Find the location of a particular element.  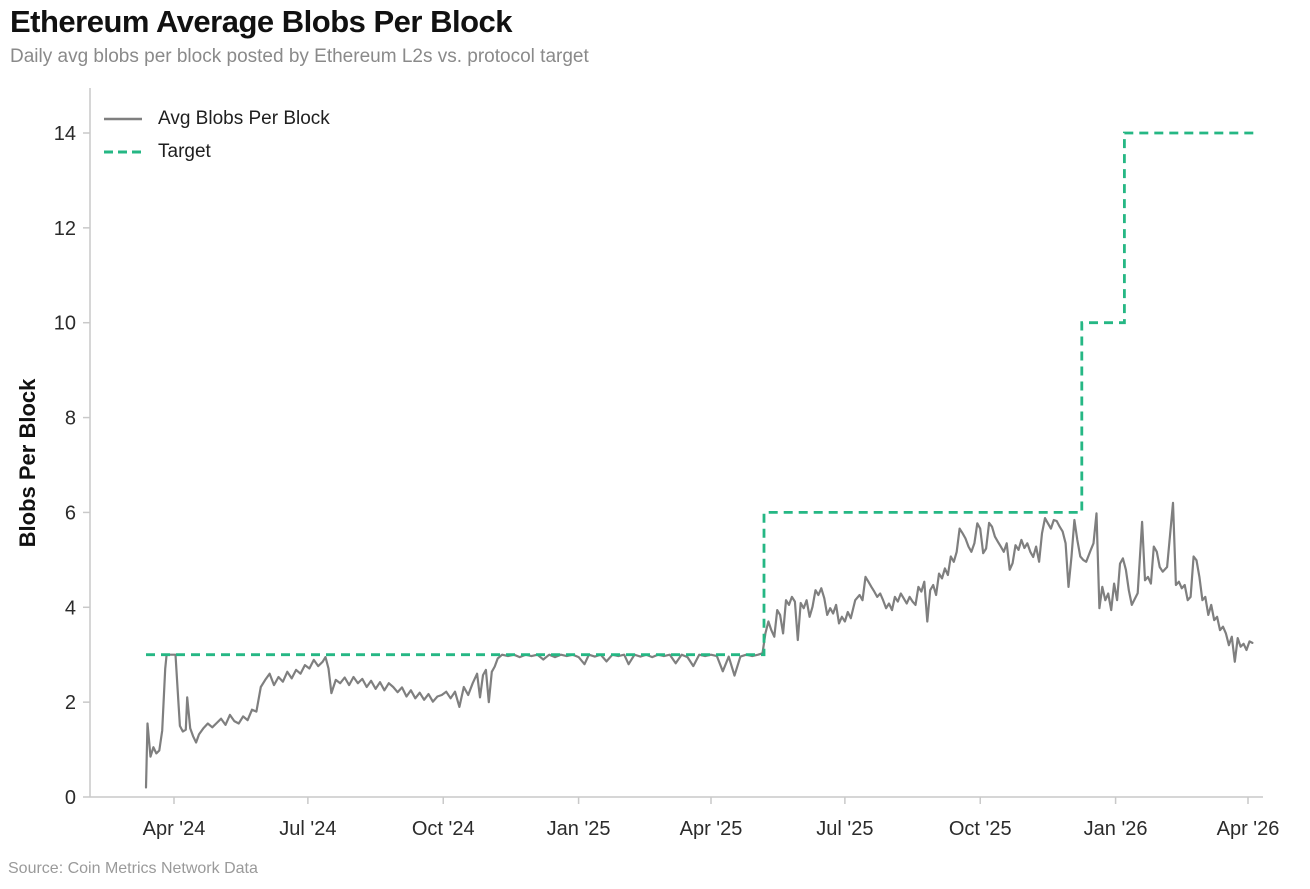

svg-text: 14 is located at coordinates (65, 134).